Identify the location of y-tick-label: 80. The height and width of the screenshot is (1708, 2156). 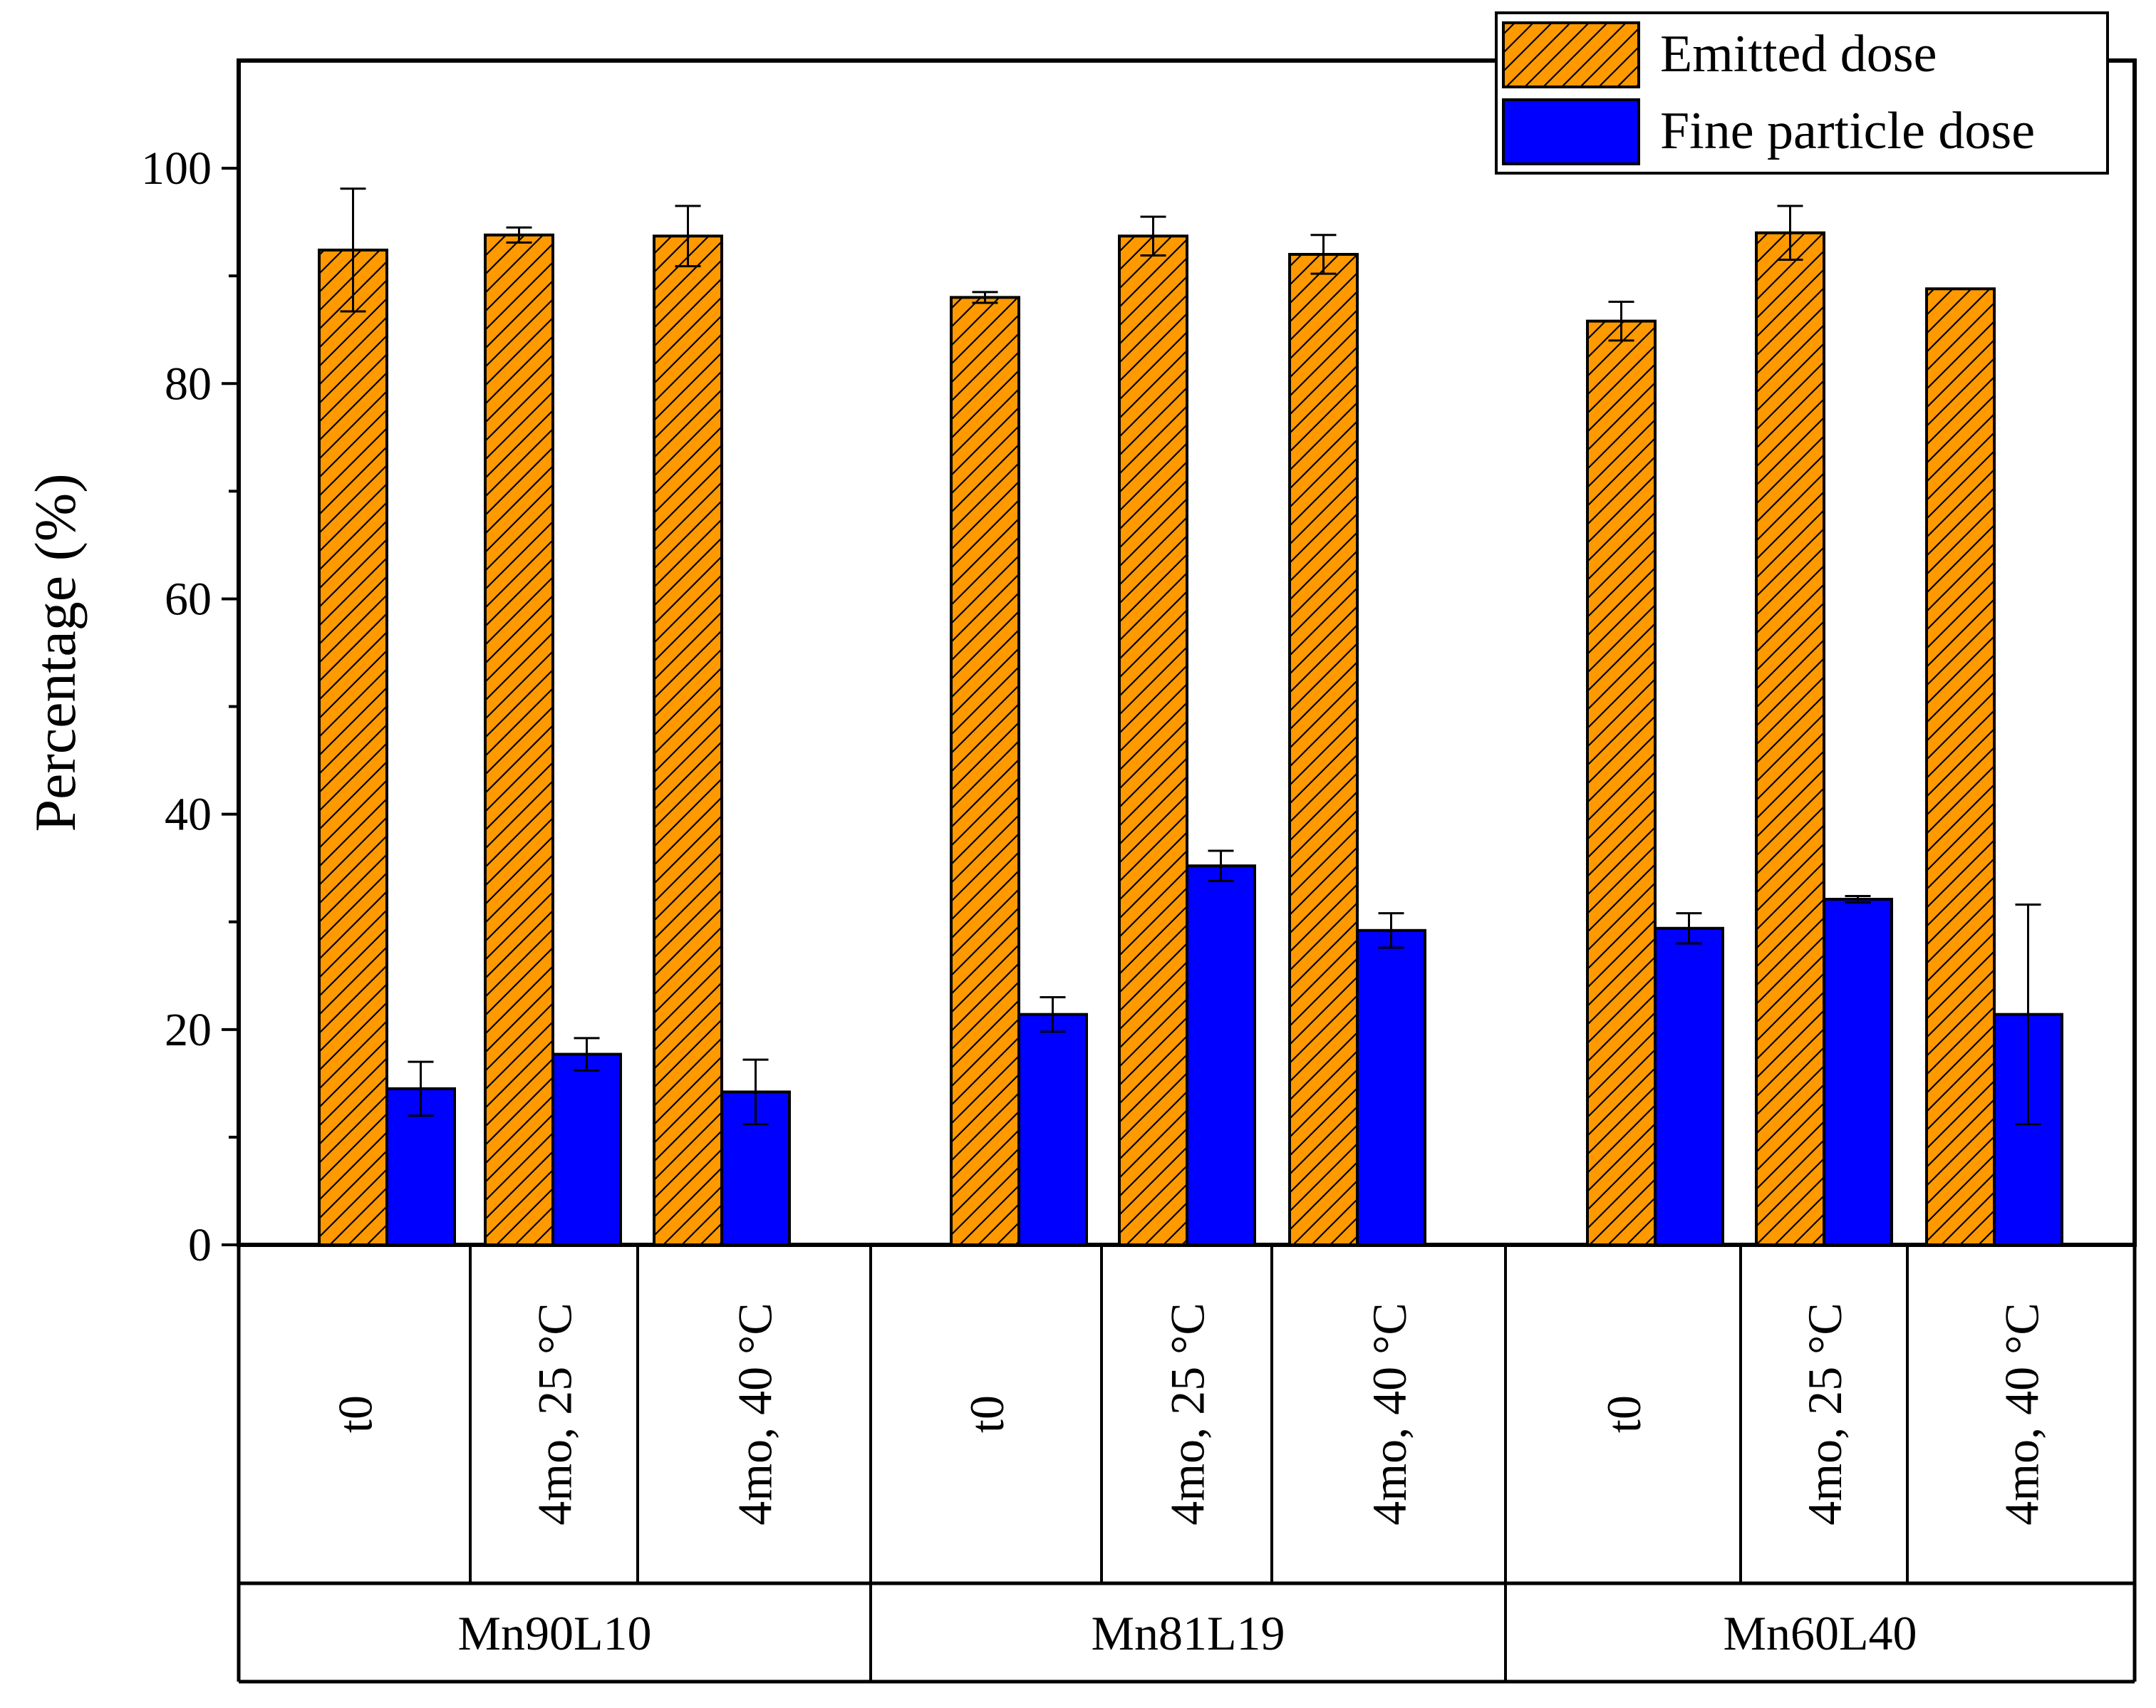
(188, 384).